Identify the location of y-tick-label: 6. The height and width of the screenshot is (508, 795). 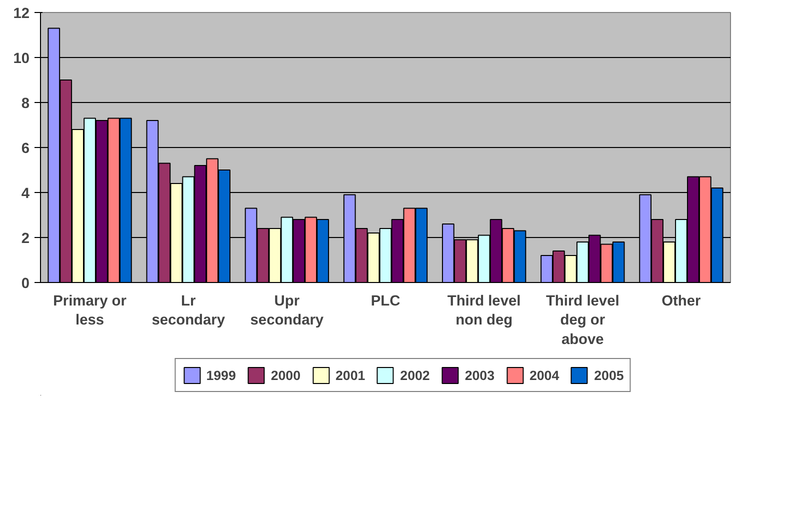
(25, 149).